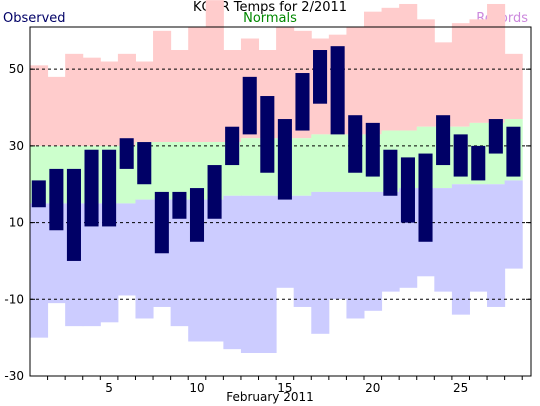  Describe the element at coordinates (16, 223) in the screenshot. I see `y-tick-label: 10` at that location.